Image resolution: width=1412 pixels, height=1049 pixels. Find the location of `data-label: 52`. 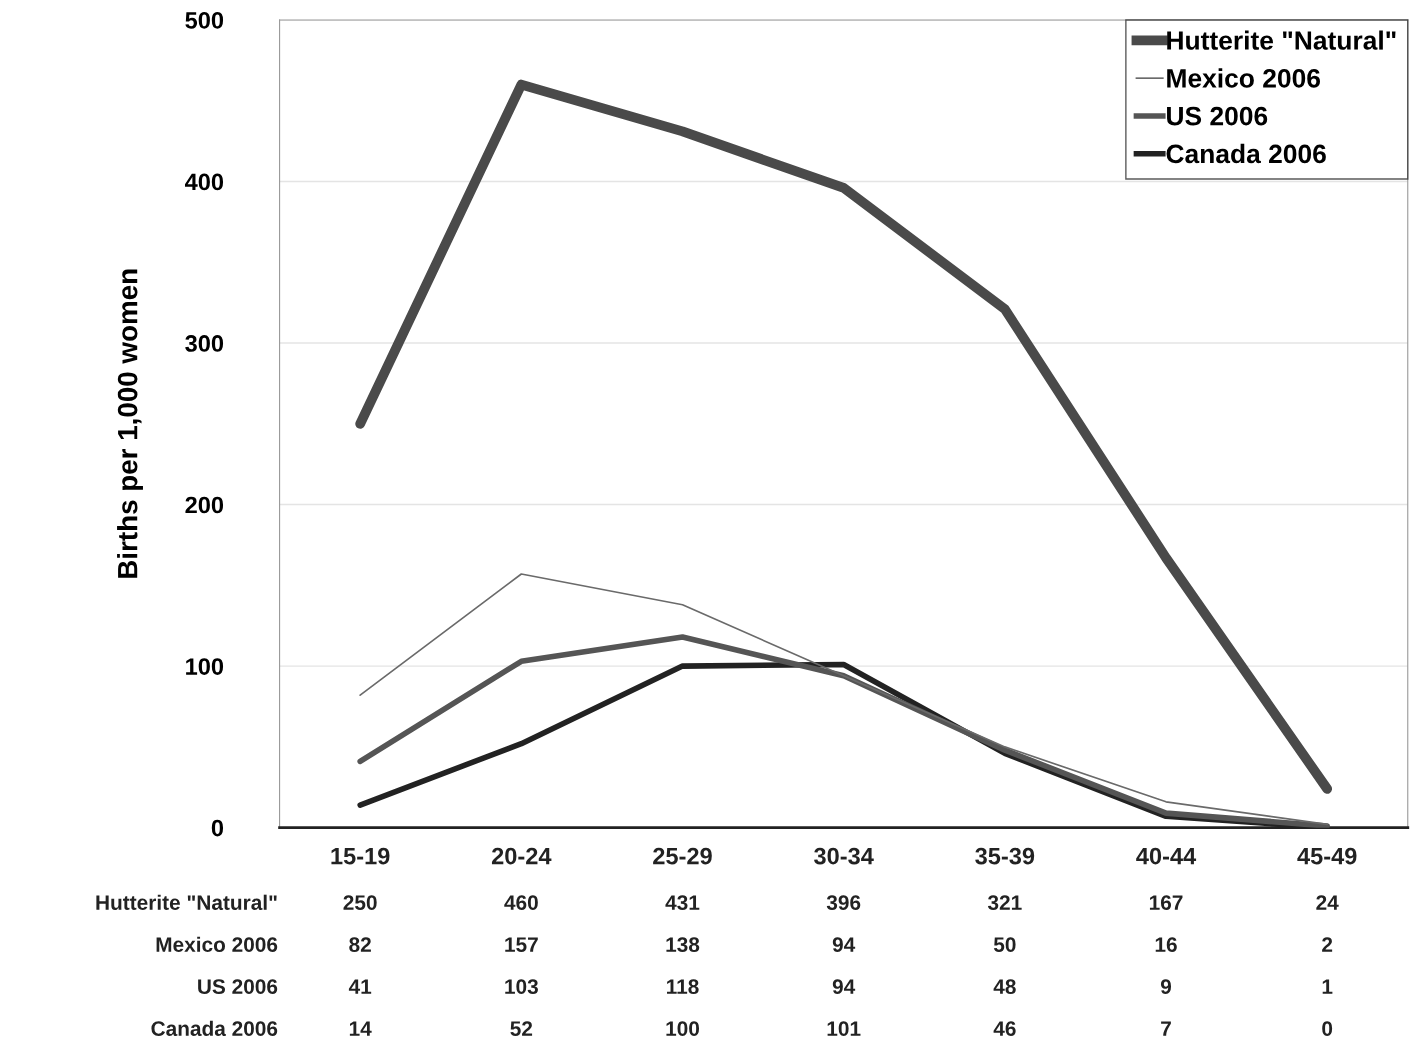

data-label: 52 is located at coordinates (521, 1028).